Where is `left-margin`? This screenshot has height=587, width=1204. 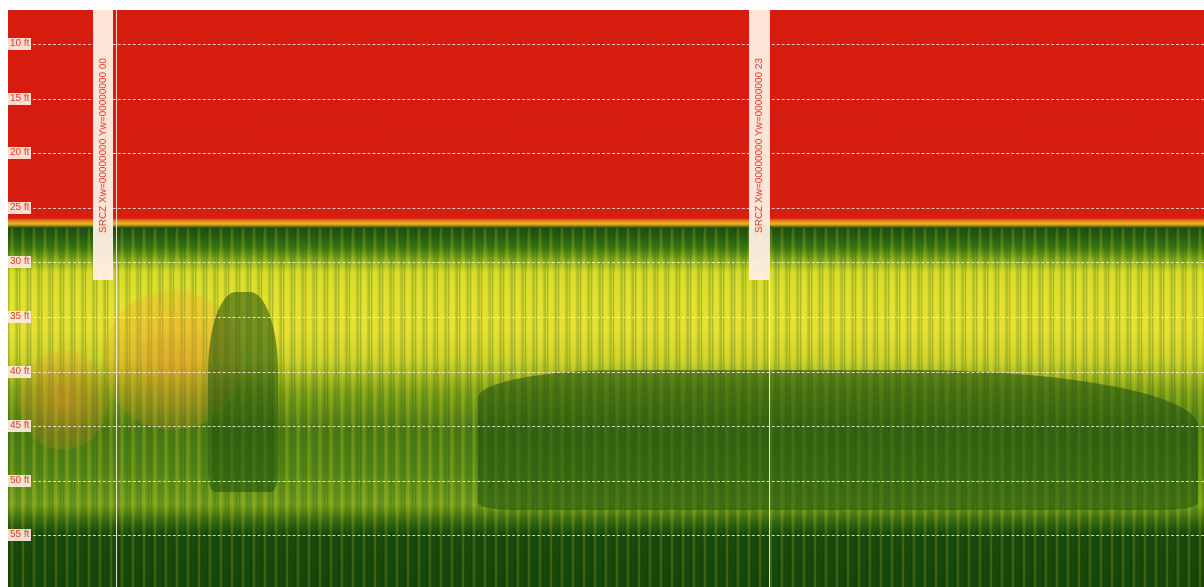 left-margin is located at coordinates (4, 293).